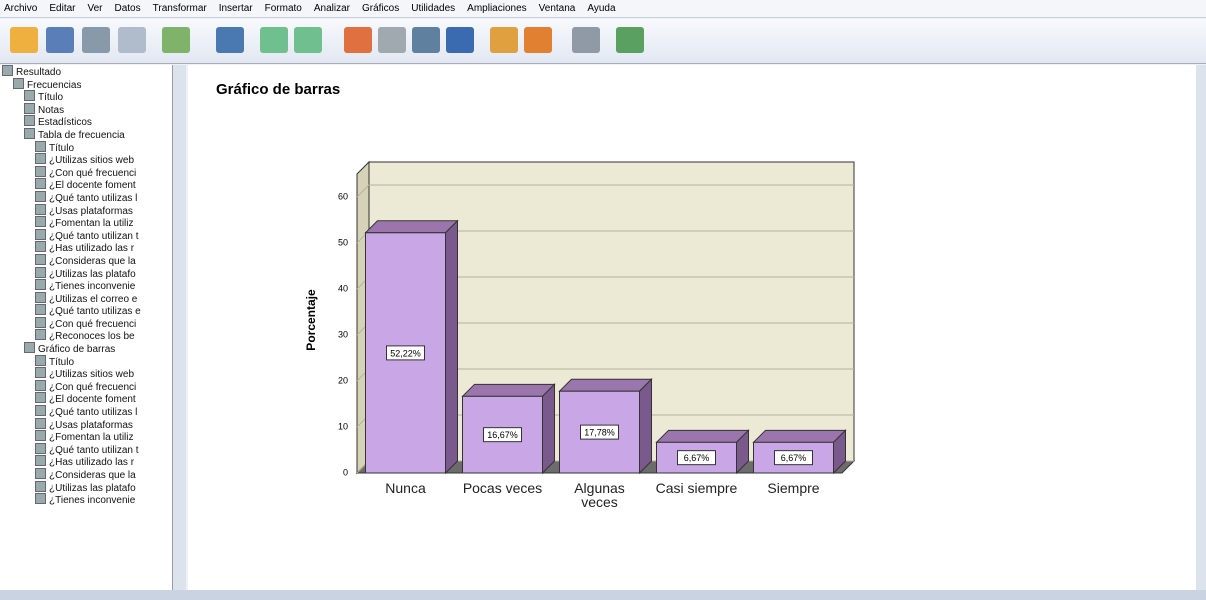 This screenshot has width=1206, height=600. I want to click on outline-node: ¿Utilizas el correo e, so click(86, 297).